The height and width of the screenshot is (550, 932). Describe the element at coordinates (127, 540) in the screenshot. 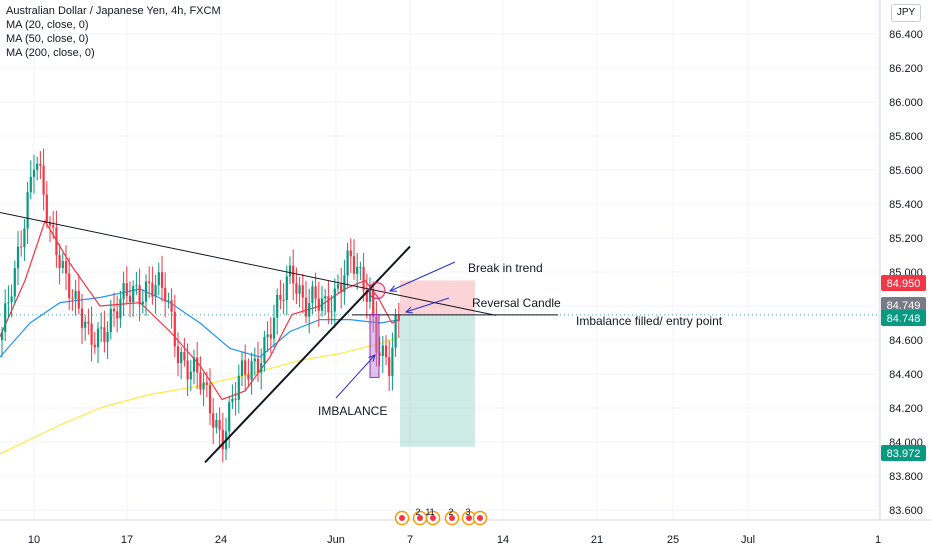

I see `x-tick-label: 17` at that location.